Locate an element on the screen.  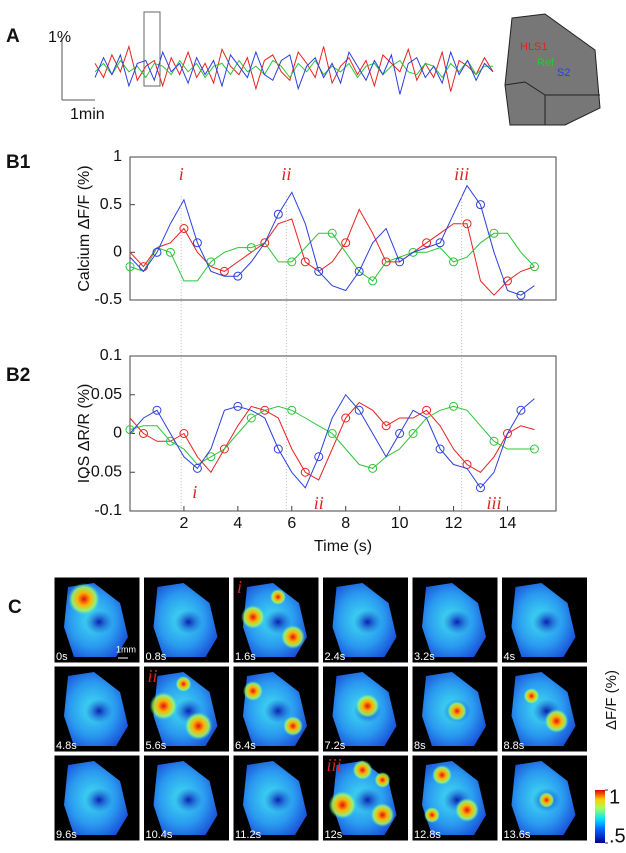
x-tick-label: 12 is located at coordinates (454, 523).